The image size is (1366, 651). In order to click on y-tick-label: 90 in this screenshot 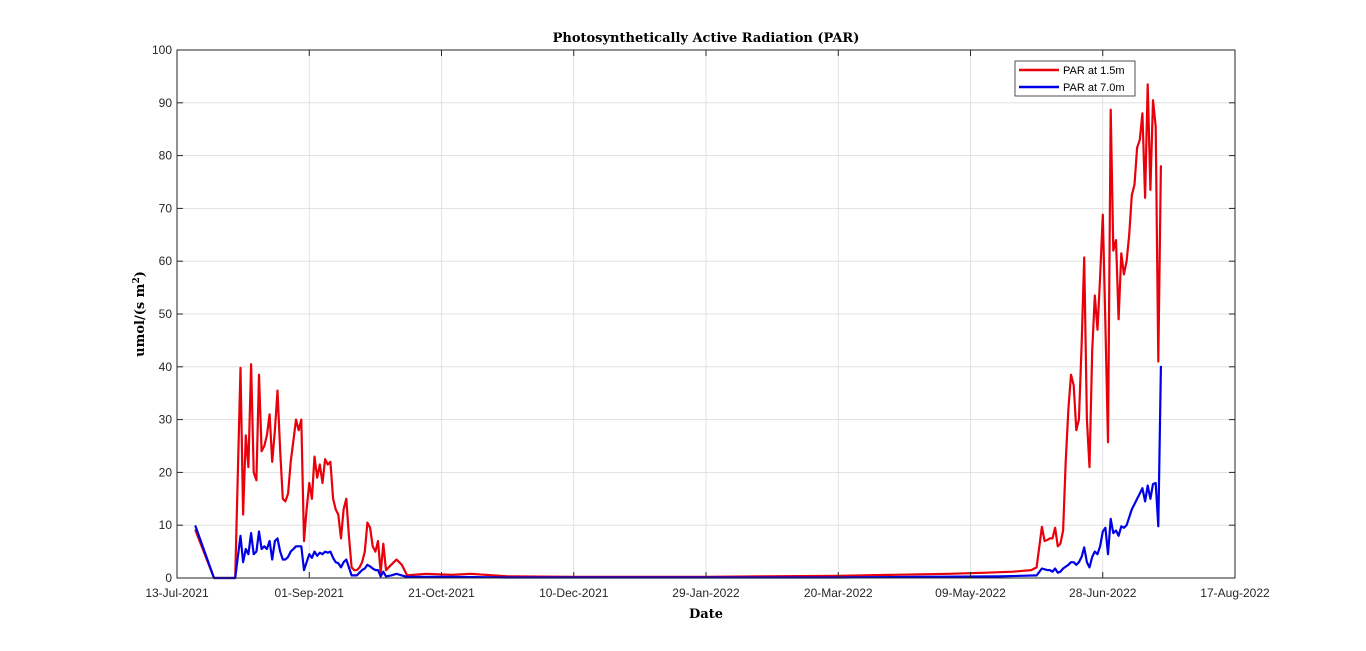, I will do `click(166, 103)`.